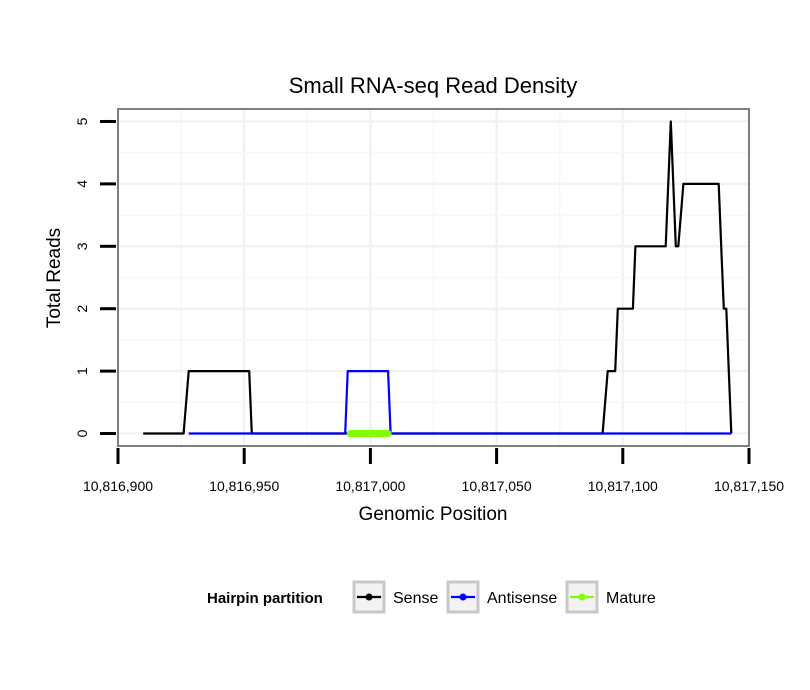  I want to click on x-axis-title: Genomic Position, so click(433, 514).